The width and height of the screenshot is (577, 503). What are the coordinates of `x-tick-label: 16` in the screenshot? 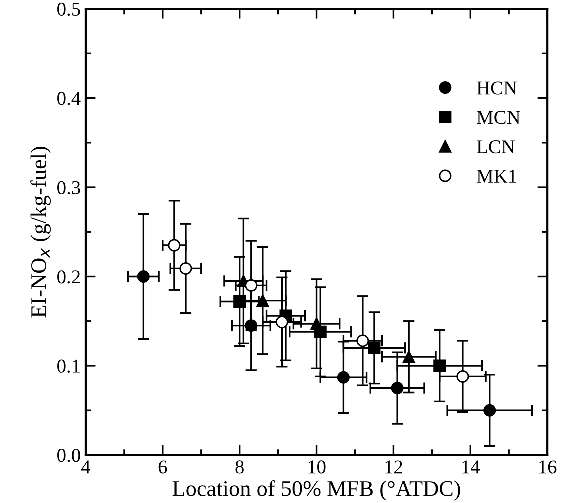 It's located at (548, 467).